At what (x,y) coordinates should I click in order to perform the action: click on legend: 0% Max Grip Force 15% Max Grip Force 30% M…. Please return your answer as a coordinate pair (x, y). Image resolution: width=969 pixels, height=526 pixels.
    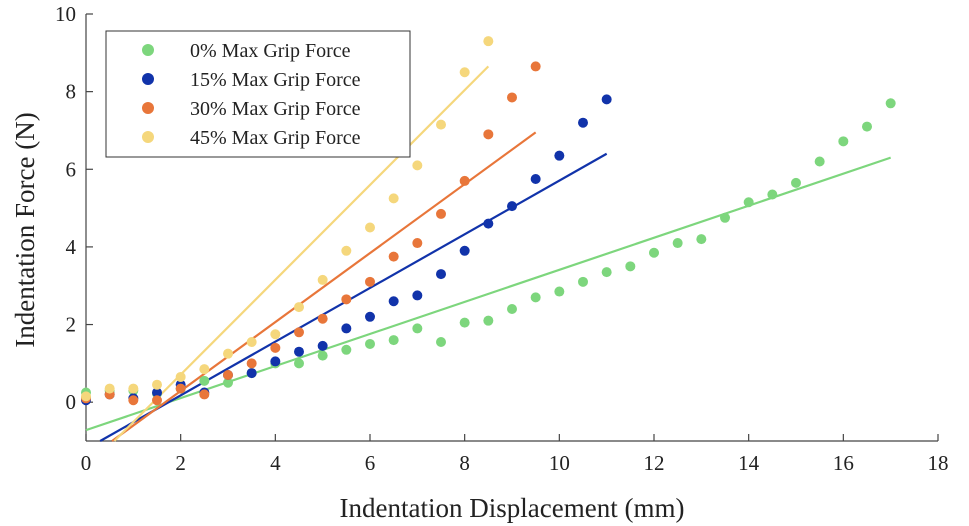
    Looking at the image, I should click on (258, 94).